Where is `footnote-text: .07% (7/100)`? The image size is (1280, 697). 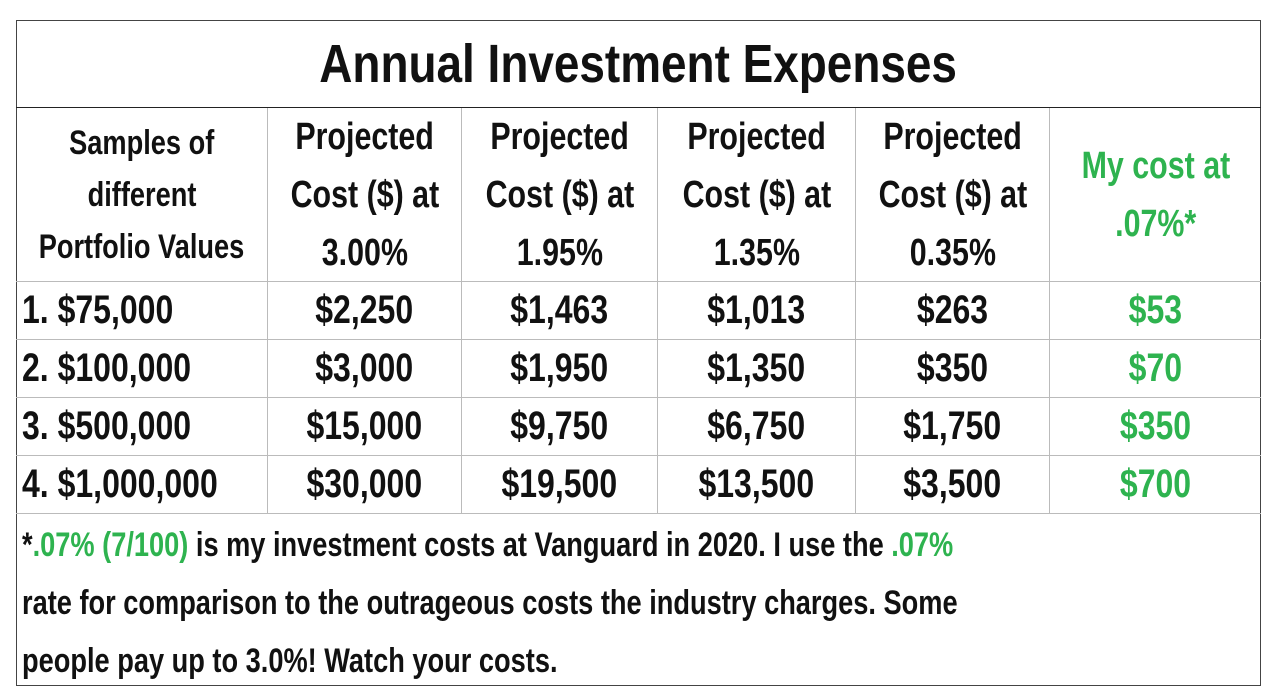 footnote-text: .07% (7/100) is located at coordinates (110, 545).